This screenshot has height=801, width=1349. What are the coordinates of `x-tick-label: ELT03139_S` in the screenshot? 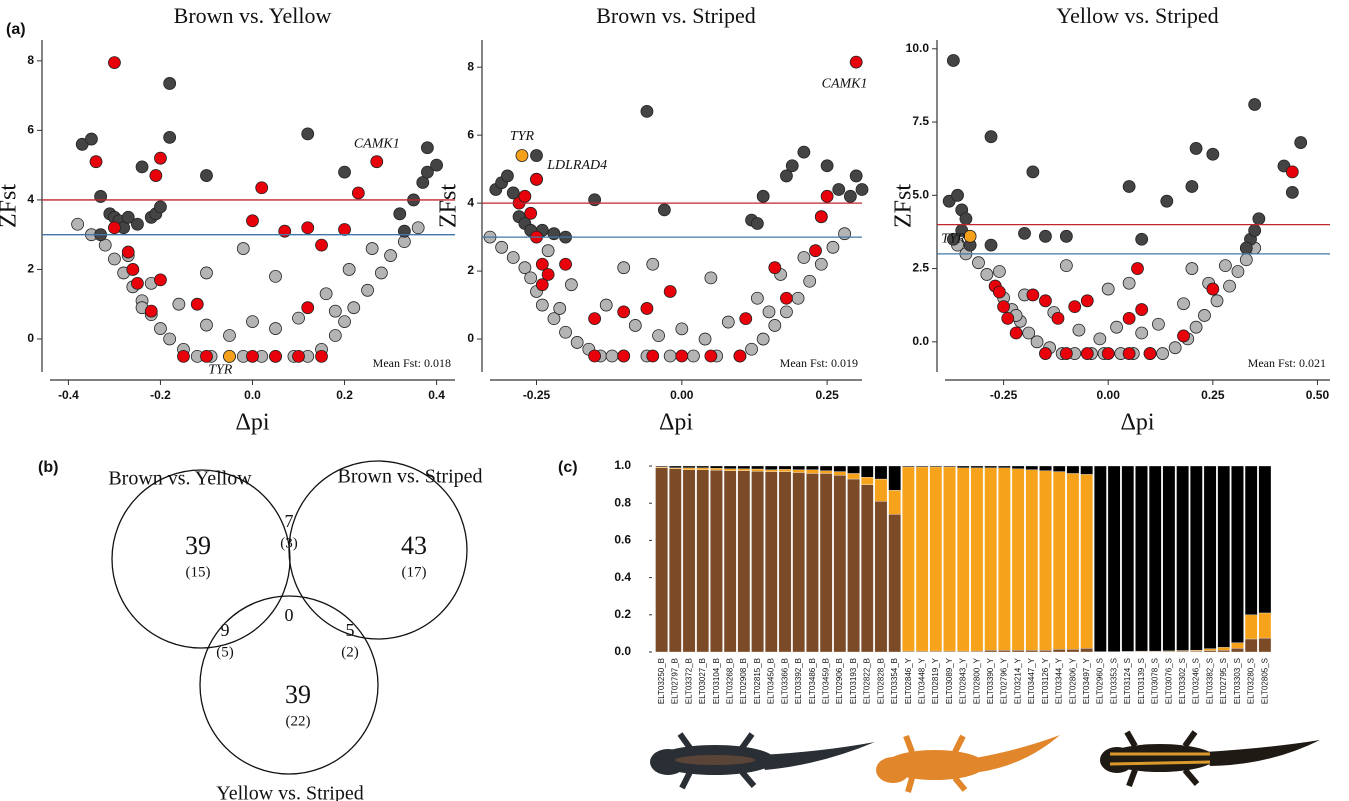 It's located at (1141, 681).